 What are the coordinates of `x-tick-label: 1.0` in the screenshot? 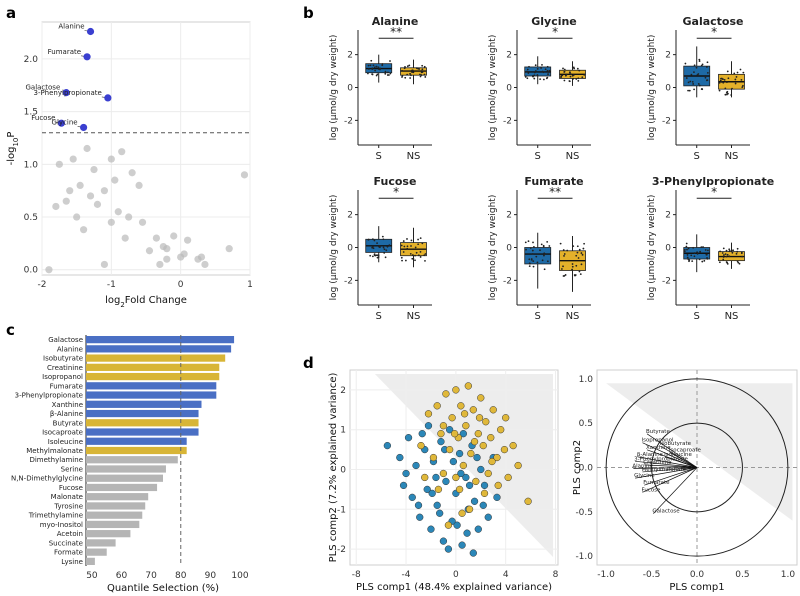 It's located at (788, 575).